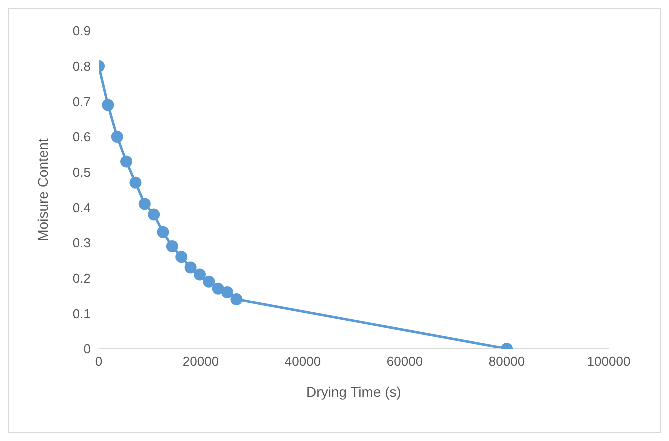 This screenshot has width=669, height=441. Describe the element at coordinates (609, 362) in the screenshot. I see `x-tick-label: 100000` at that location.